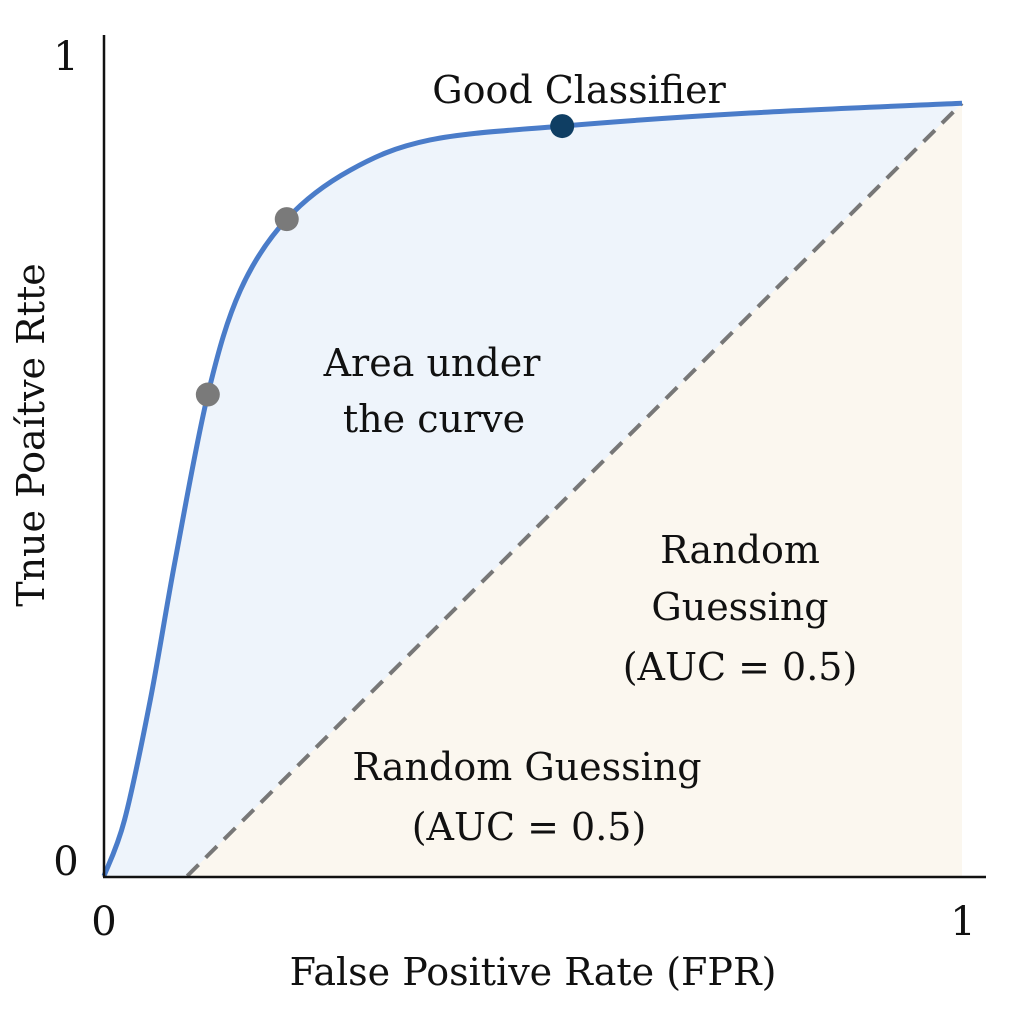 The height and width of the screenshot is (1024, 1024). Describe the element at coordinates (529, 827) in the screenshot. I see `random-bottom-line2: (AUC = 0.5)` at that location.